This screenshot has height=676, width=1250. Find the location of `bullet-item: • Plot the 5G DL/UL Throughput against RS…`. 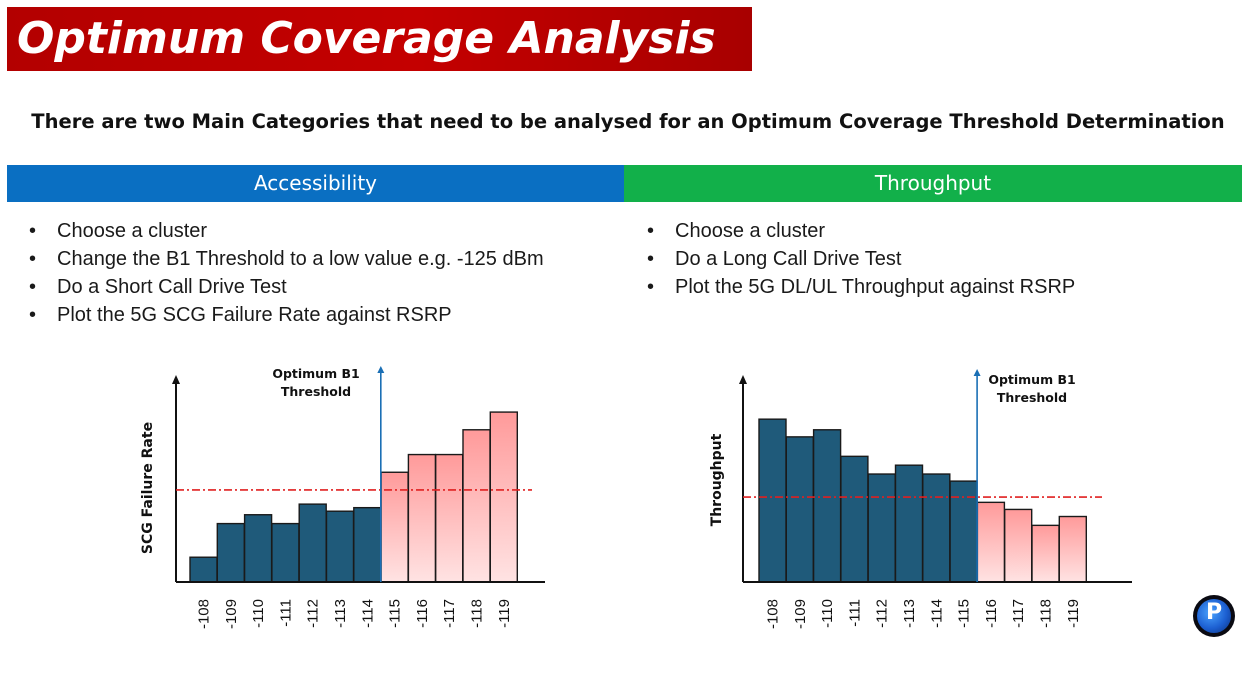

bullet-item: • Plot the 5G DL/UL Throughput against RS… is located at coordinates (850, 287).